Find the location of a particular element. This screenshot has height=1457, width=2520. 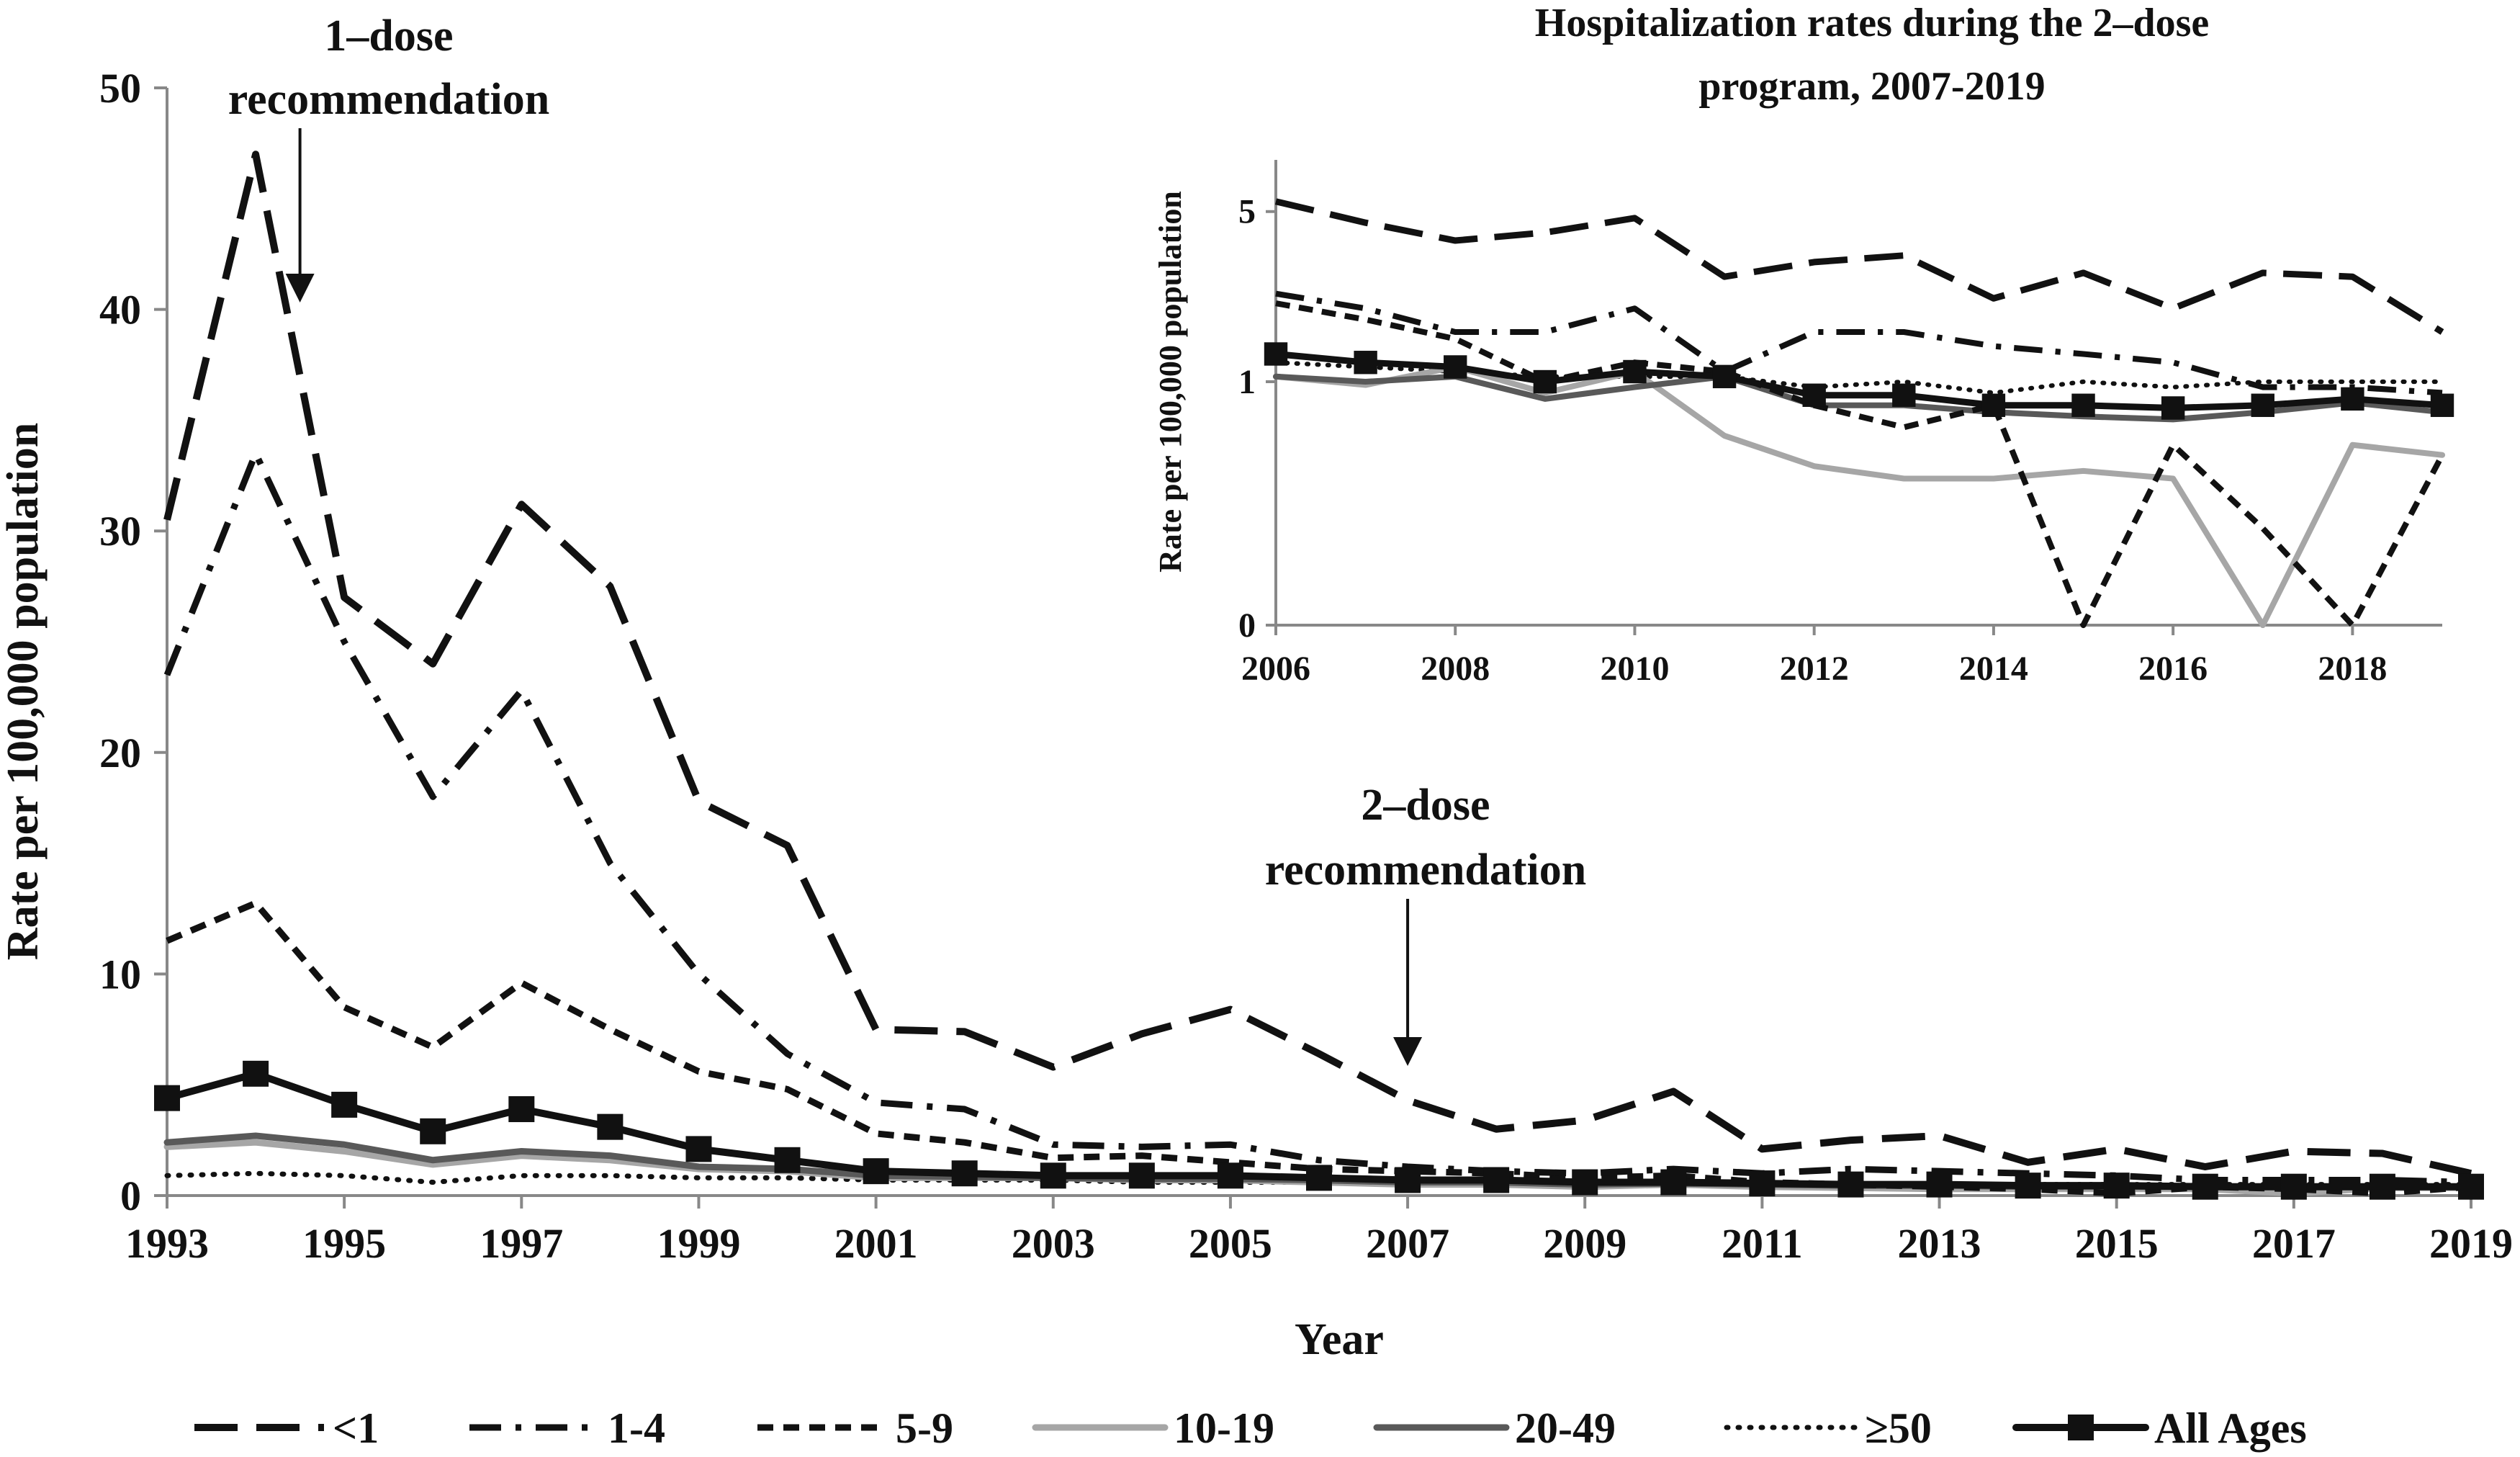

inset-x-tick-label: 2014 is located at coordinates (1993, 669).